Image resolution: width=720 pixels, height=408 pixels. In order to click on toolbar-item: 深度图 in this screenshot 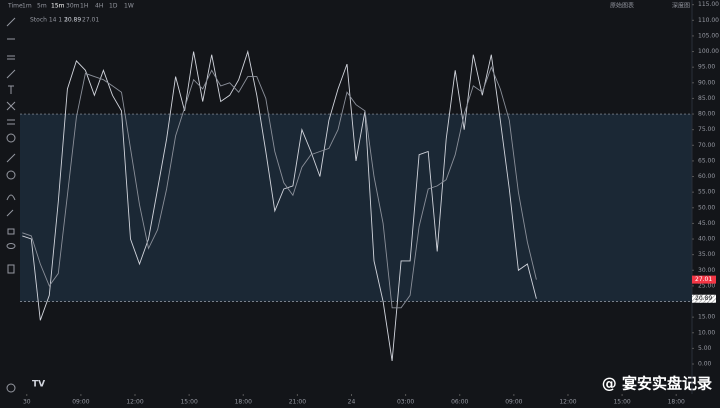, I will do `click(681, 6)`.